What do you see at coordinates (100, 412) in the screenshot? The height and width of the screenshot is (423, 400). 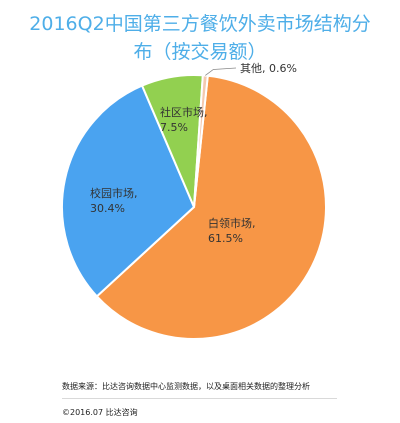 I see `copyright-note: ©2016.07 比达咨询` at bounding box center [100, 412].